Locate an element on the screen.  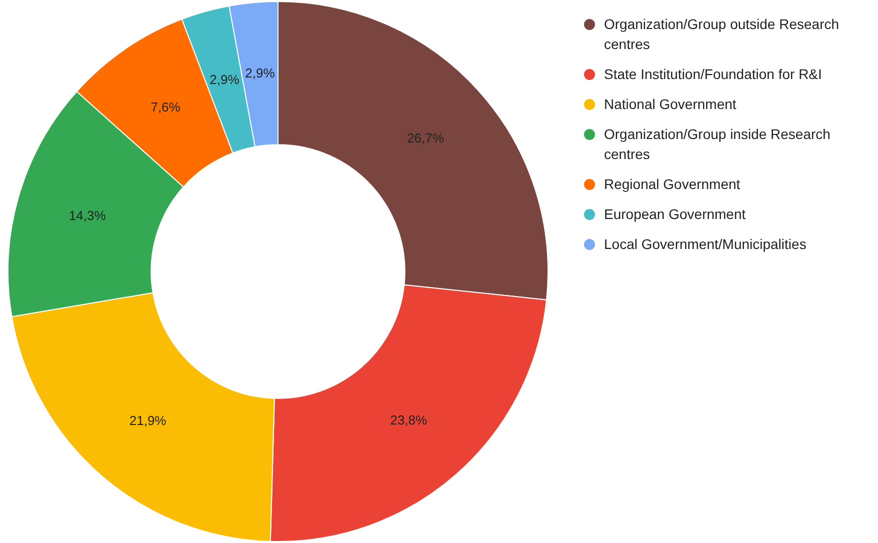
legend-label: Organization/Group inside Research centres is located at coordinates (717, 144).